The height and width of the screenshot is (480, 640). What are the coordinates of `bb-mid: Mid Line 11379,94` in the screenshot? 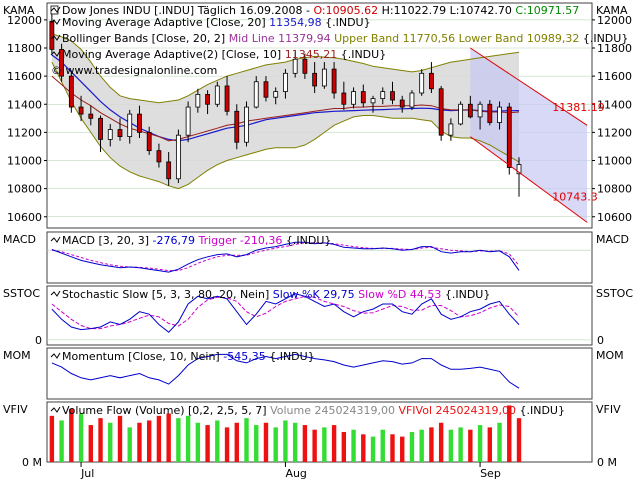 It's located at (280, 38).